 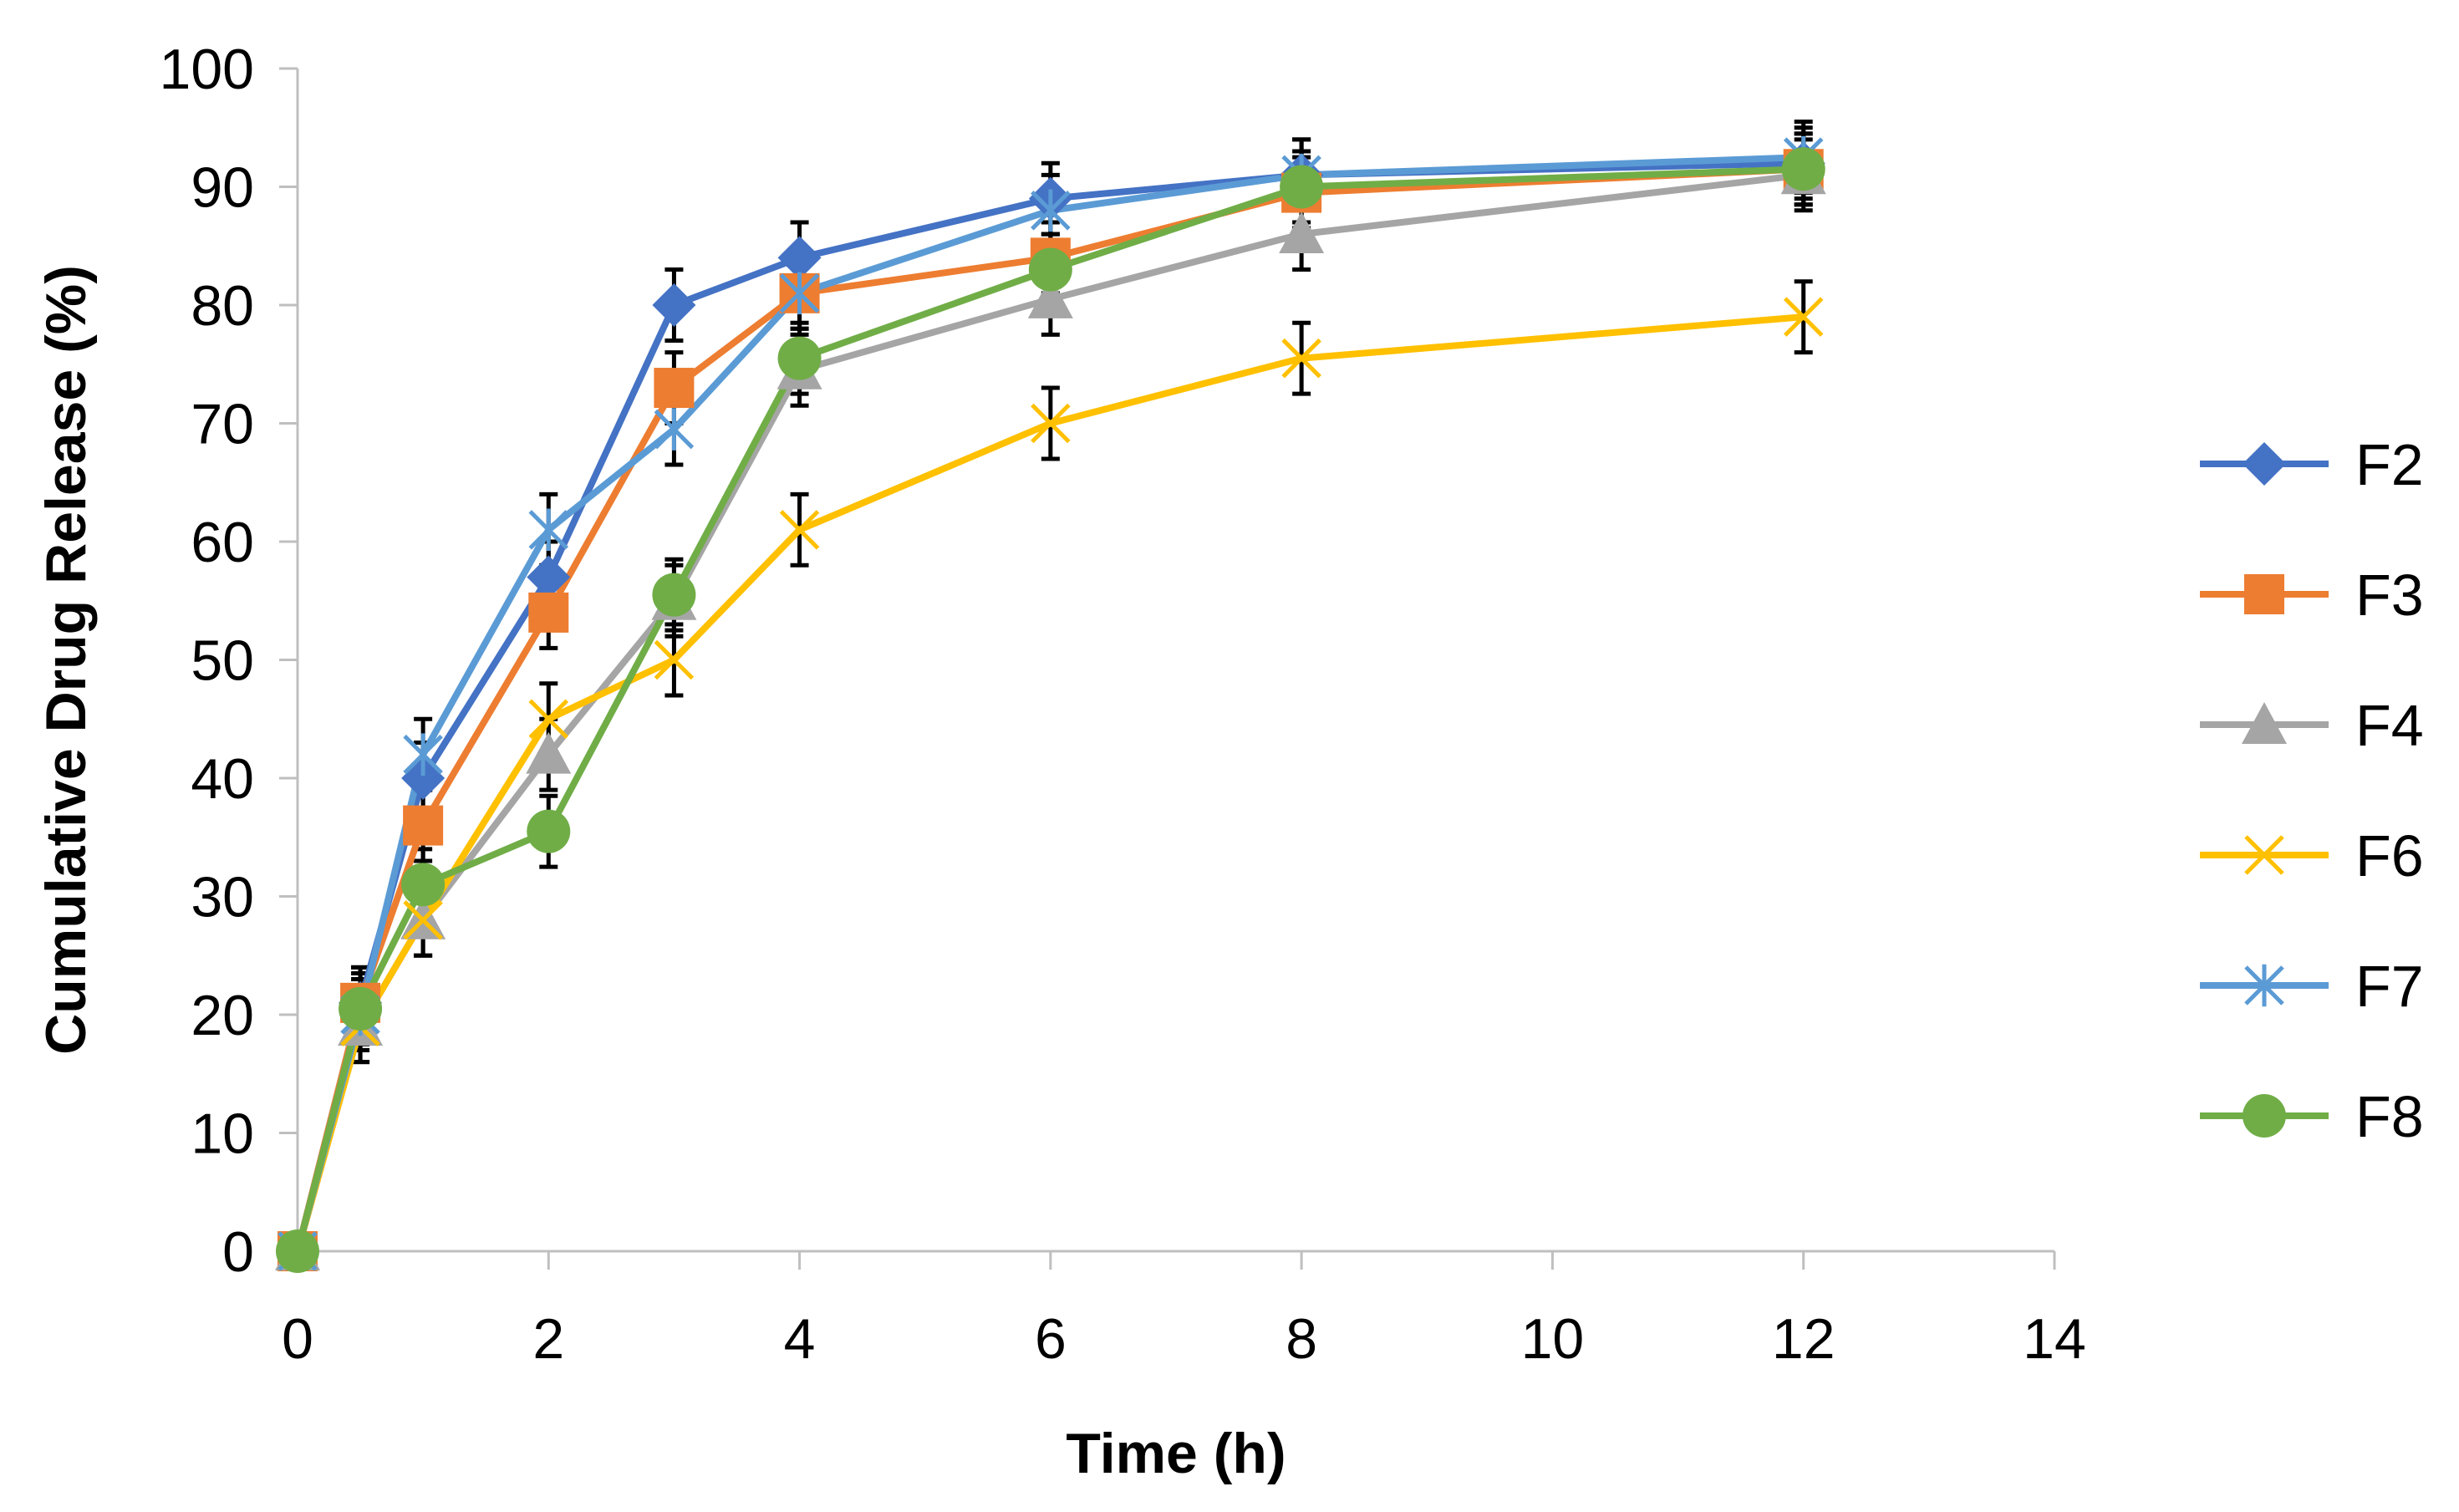 I want to click on y-tick-label: 0, so click(x=238, y=1252).